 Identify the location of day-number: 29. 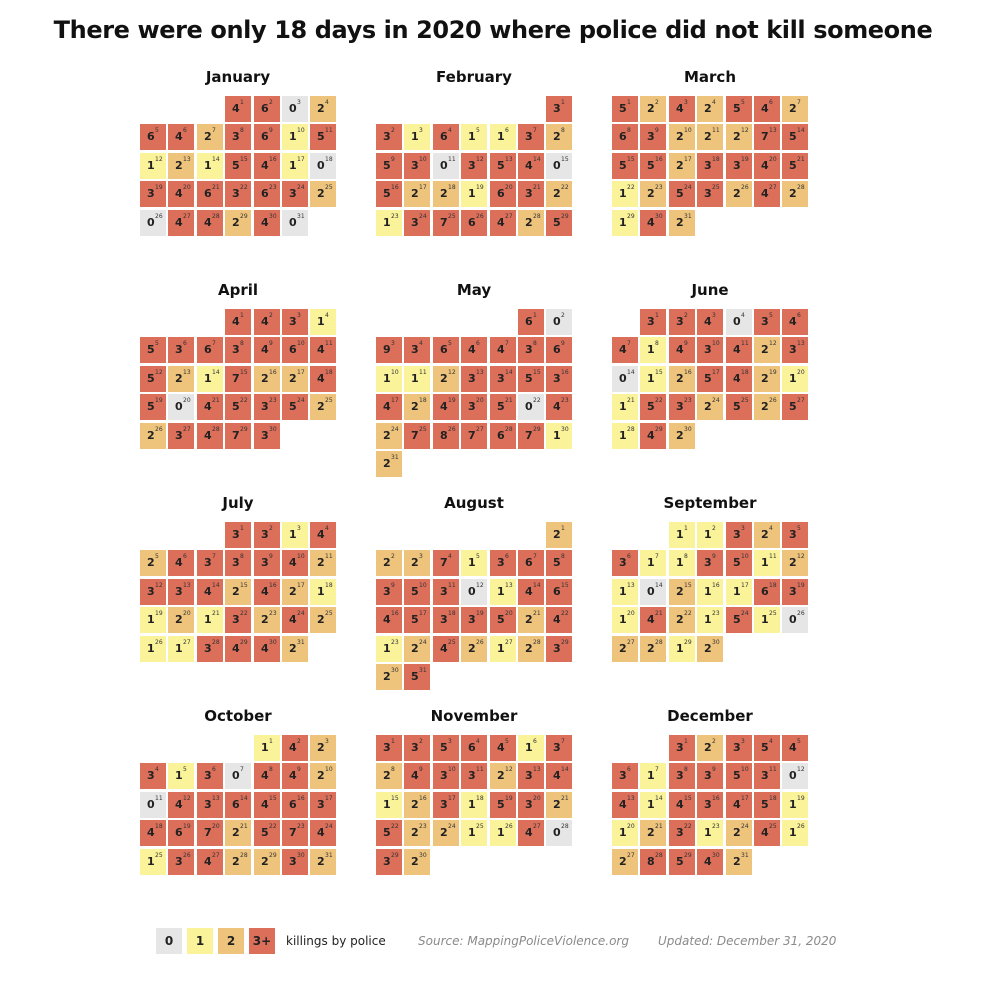
(565, 642).